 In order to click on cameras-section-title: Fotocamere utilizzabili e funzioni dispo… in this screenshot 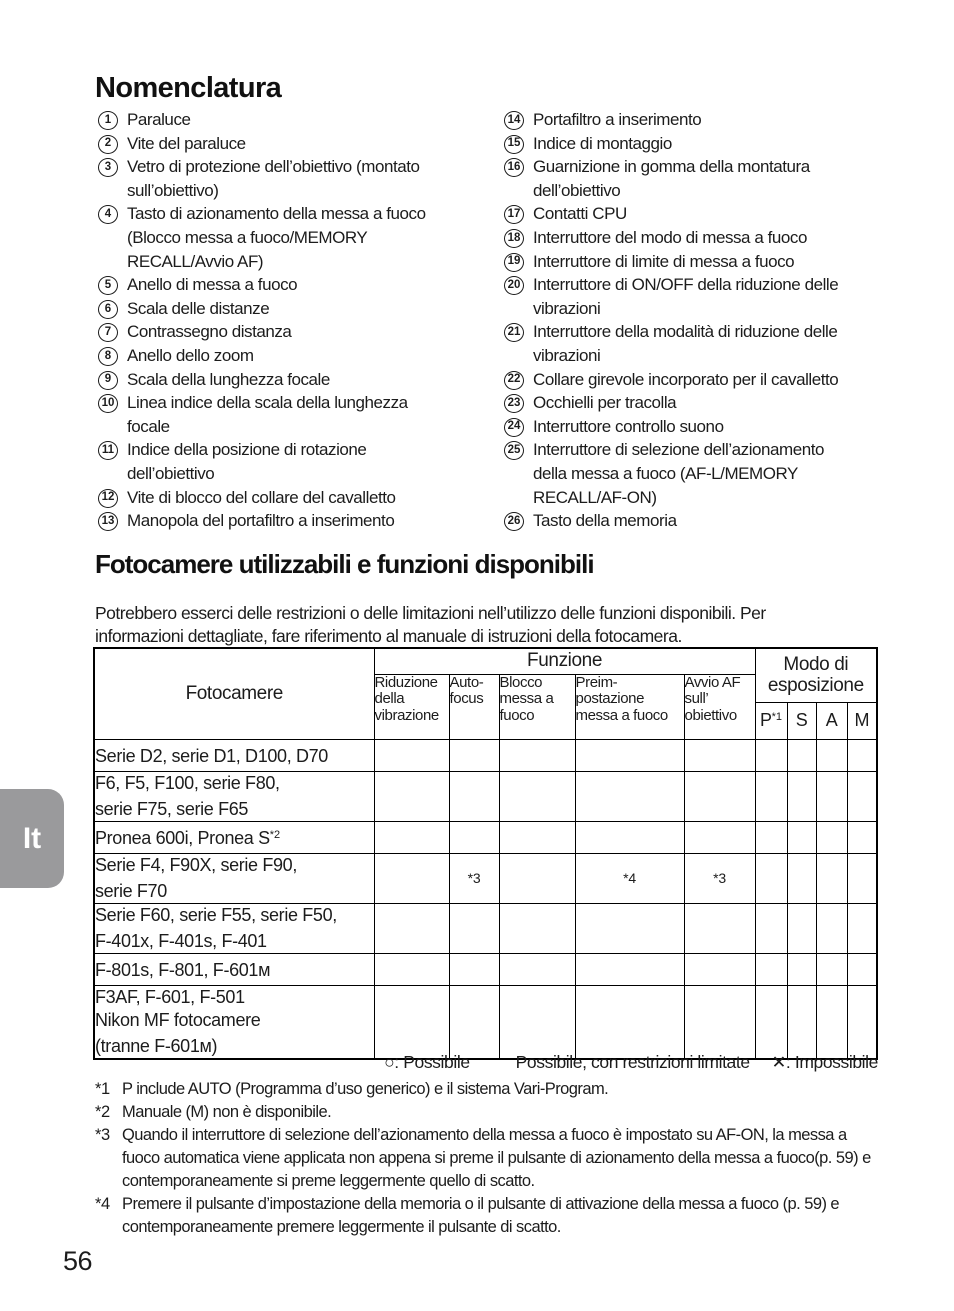, I will do `click(345, 564)`.